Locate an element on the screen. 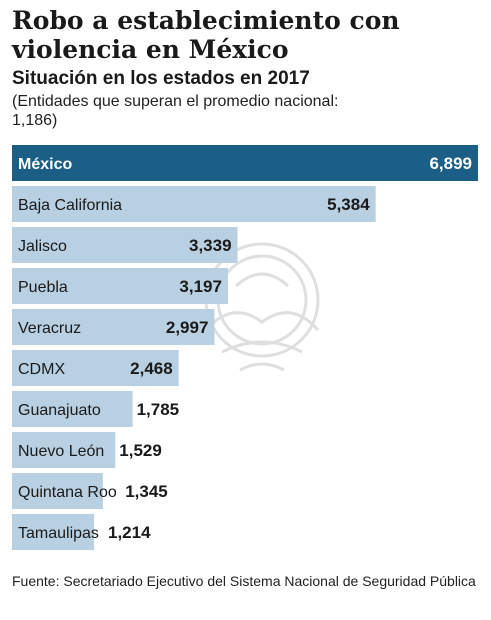 The width and height of the screenshot is (491, 620). bar-jalisco is located at coordinates (125, 245).